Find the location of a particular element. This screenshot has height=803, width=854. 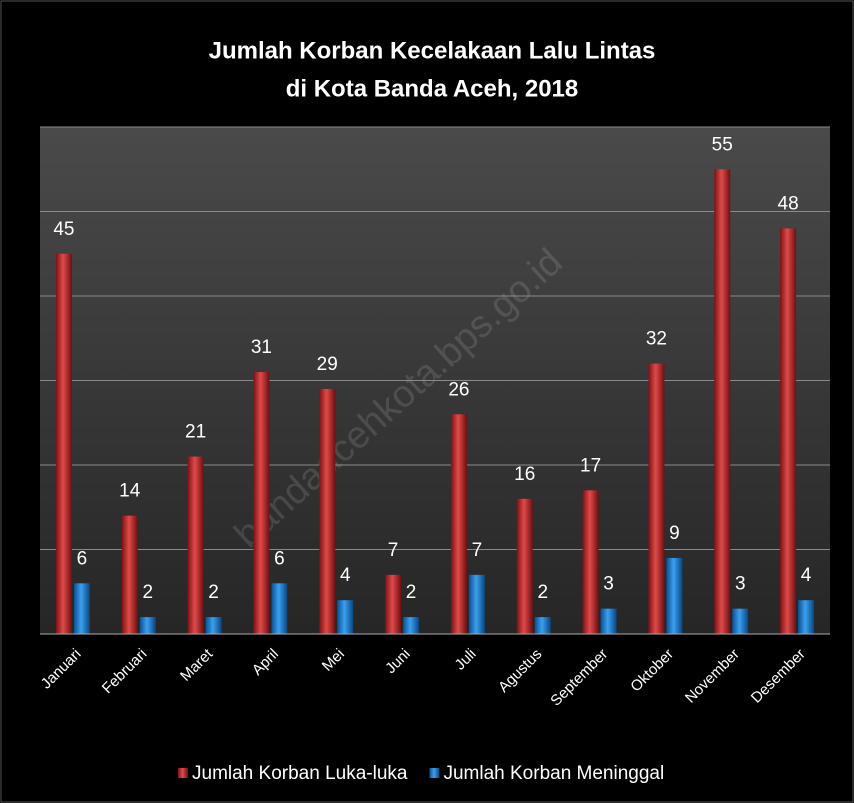

data-label: 31 is located at coordinates (261, 347).